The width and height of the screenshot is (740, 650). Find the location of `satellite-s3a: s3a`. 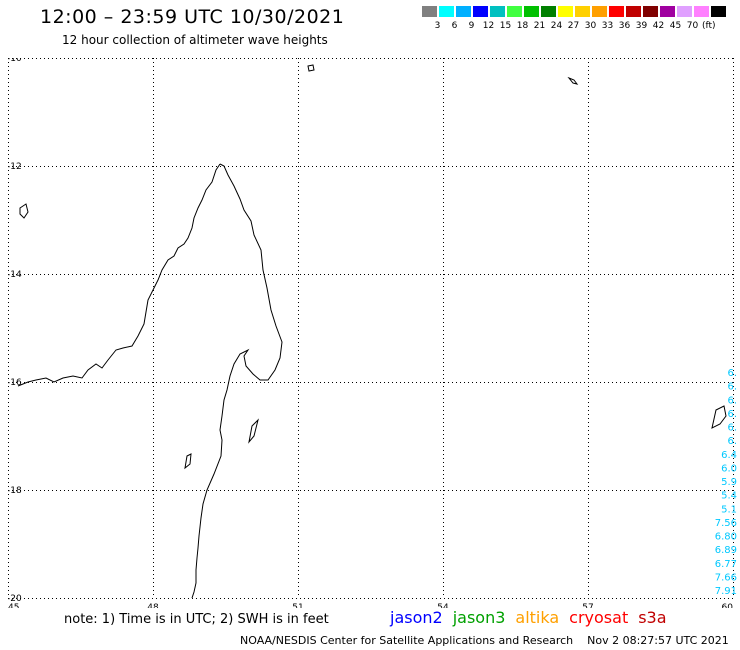

satellite-s3a: s3a is located at coordinates (652, 617).